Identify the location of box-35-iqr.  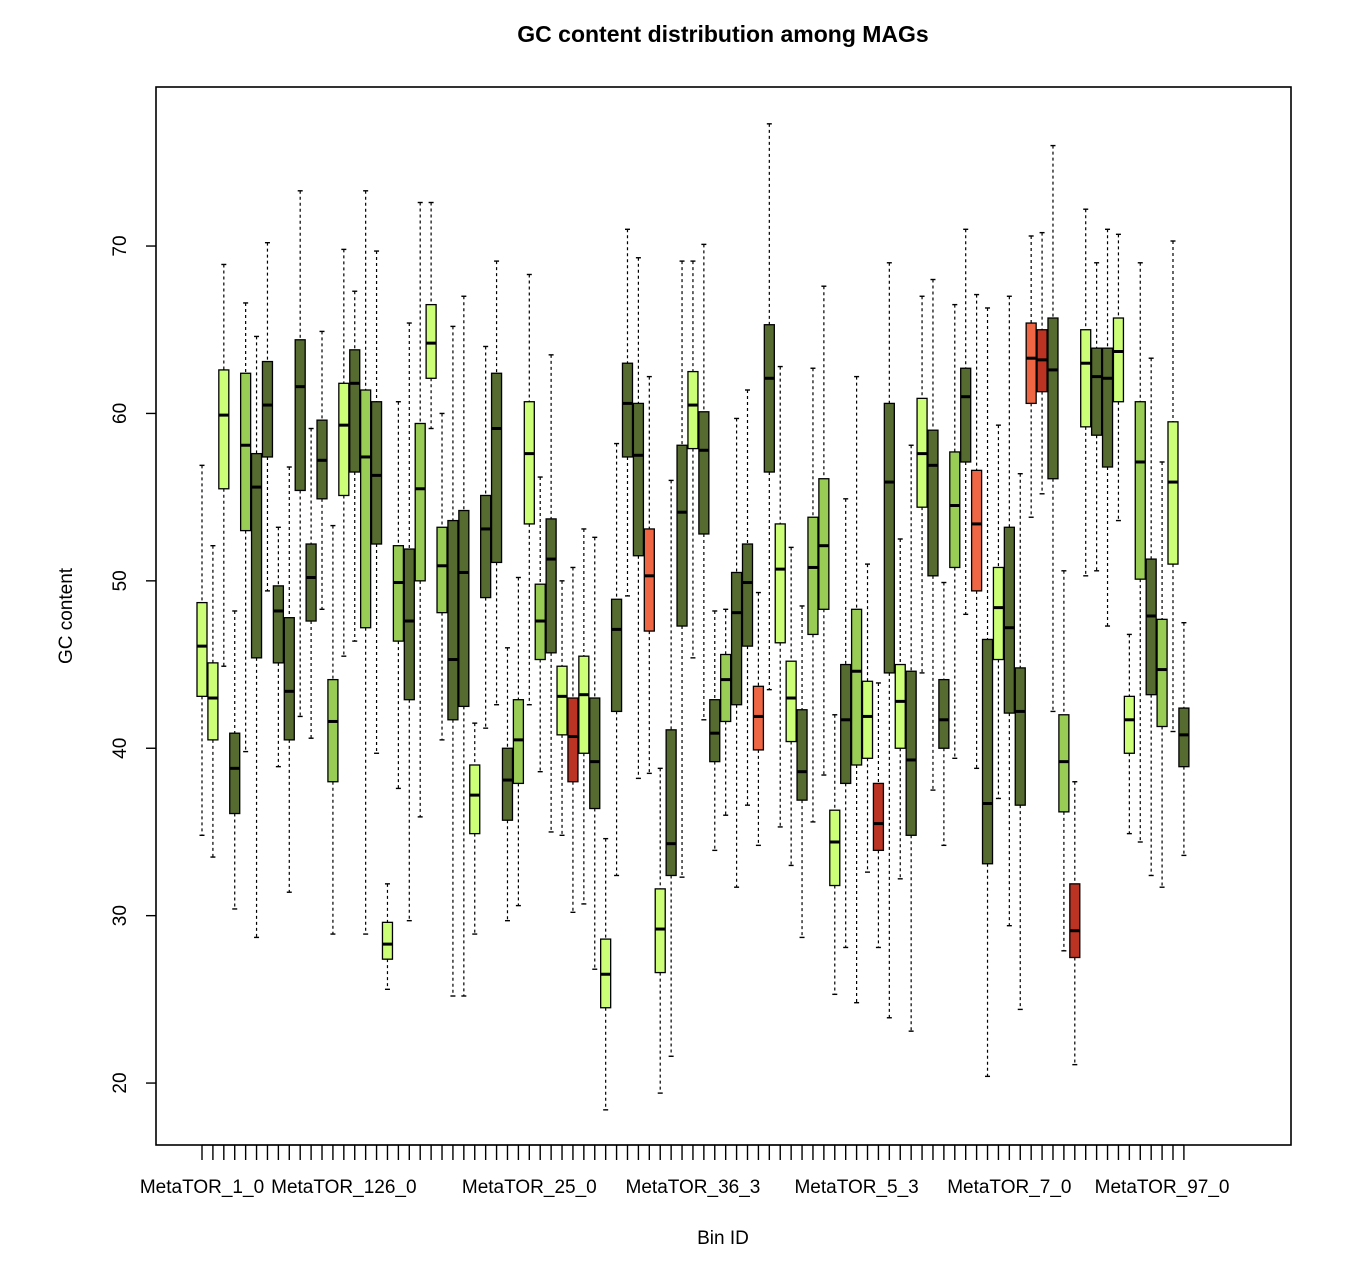
(584, 704).